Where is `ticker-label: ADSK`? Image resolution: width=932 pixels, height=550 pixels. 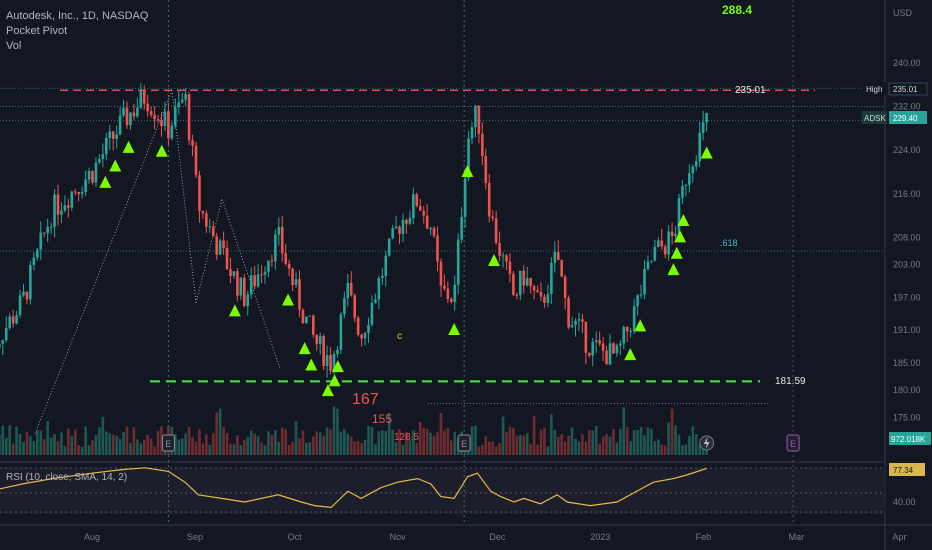 ticker-label: ADSK is located at coordinates (875, 118).